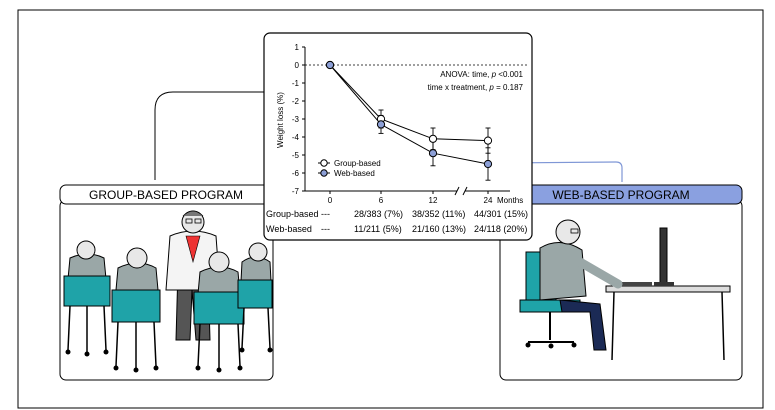 Image resolution: width=775 pixels, height=410 pixels. Describe the element at coordinates (296, 101) in the screenshot. I see `y-tick-label: -2` at that location.